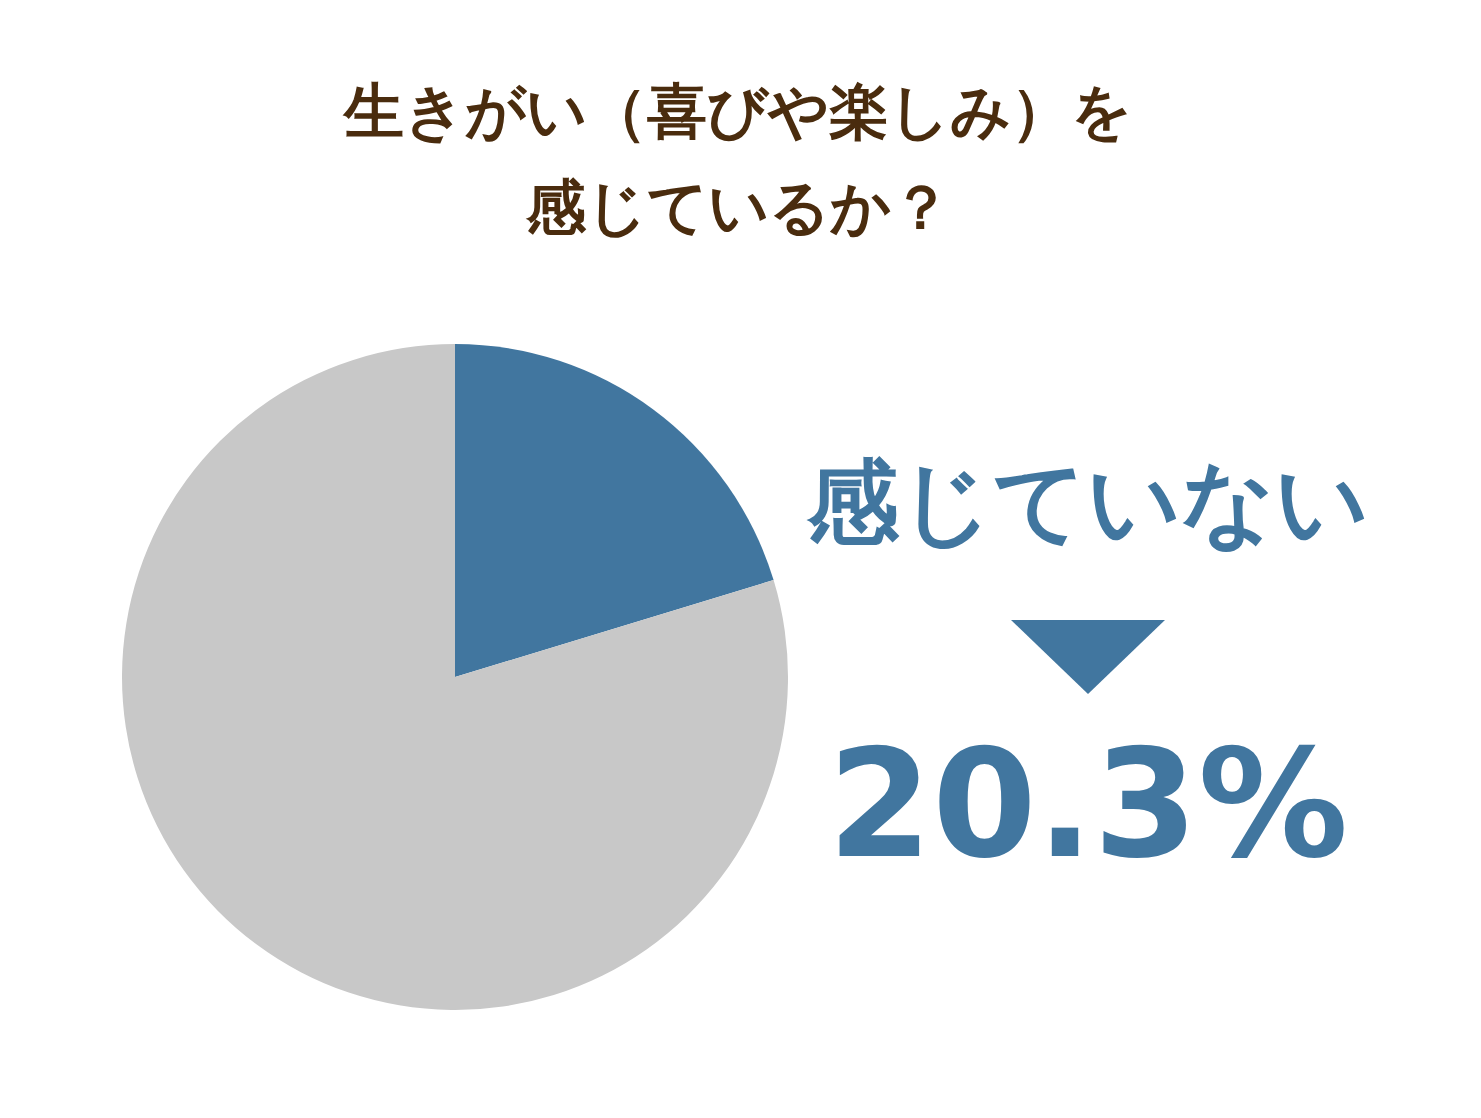 Image resolution: width=1481 pixels, height=1118 pixels. Describe the element at coordinates (737, 159) in the screenshot. I see `chart-title: 生きがい（喜びや楽しみ）を感じているか？` at that location.